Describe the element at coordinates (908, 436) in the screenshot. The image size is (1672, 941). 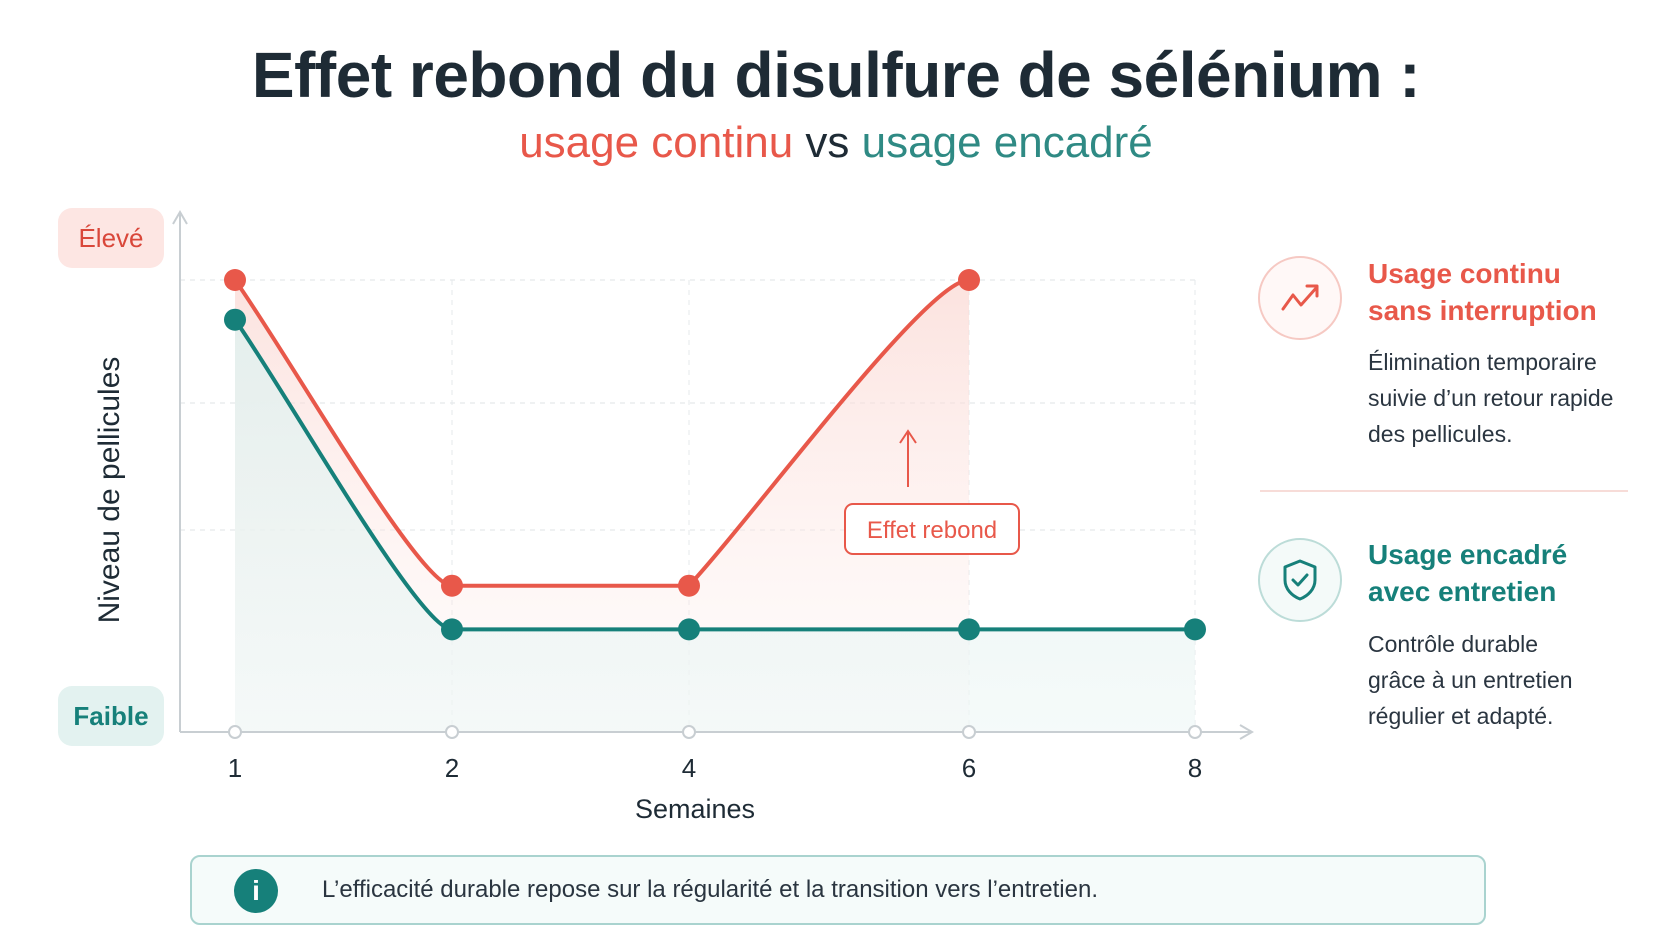
I see `annotation-arrow-head` at that location.